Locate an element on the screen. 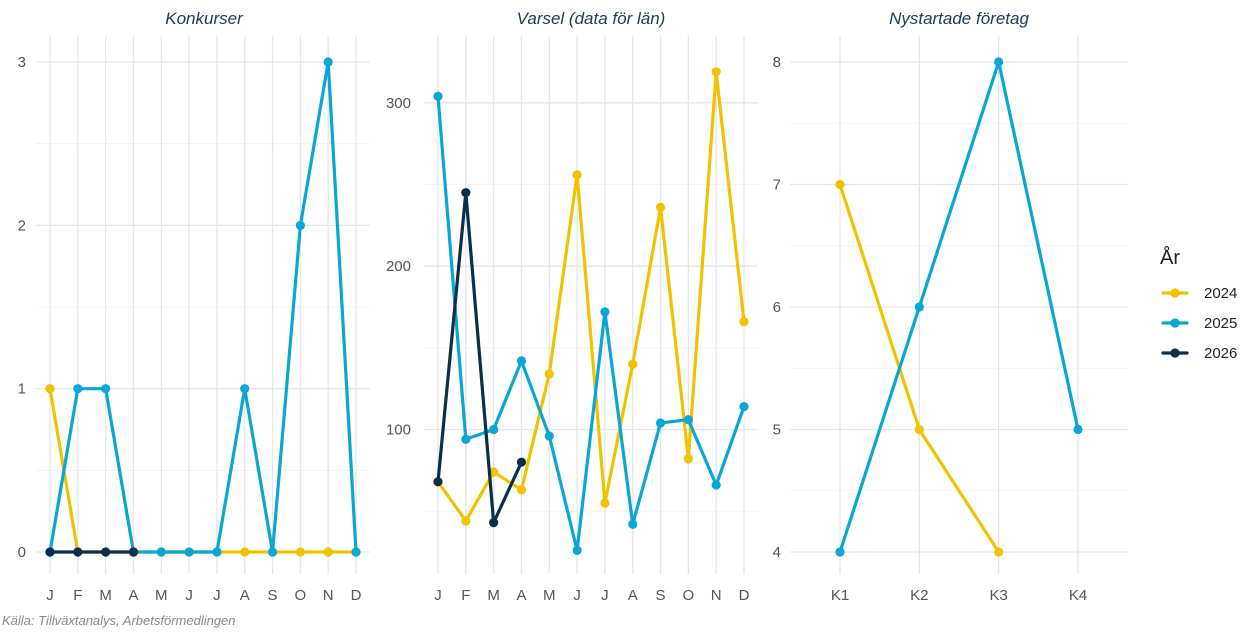 This screenshot has height=636, width=1248. x-tick-label: K3 is located at coordinates (998, 595).